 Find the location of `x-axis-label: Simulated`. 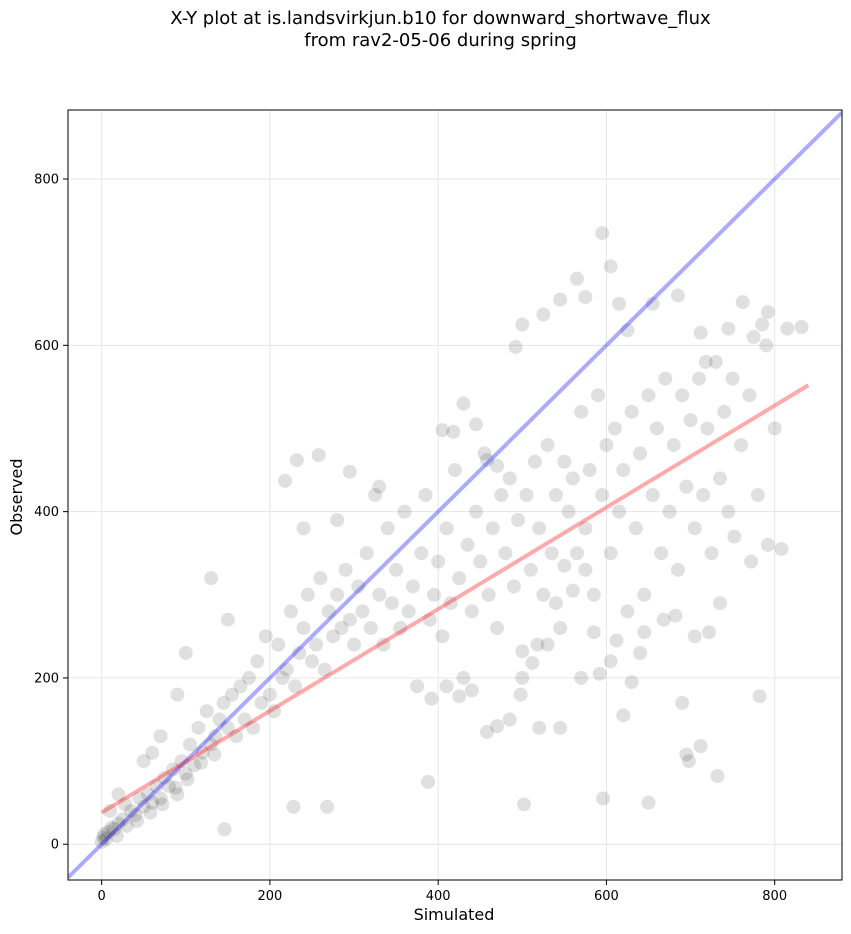

x-axis-label: Simulated is located at coordinates (454, 914).